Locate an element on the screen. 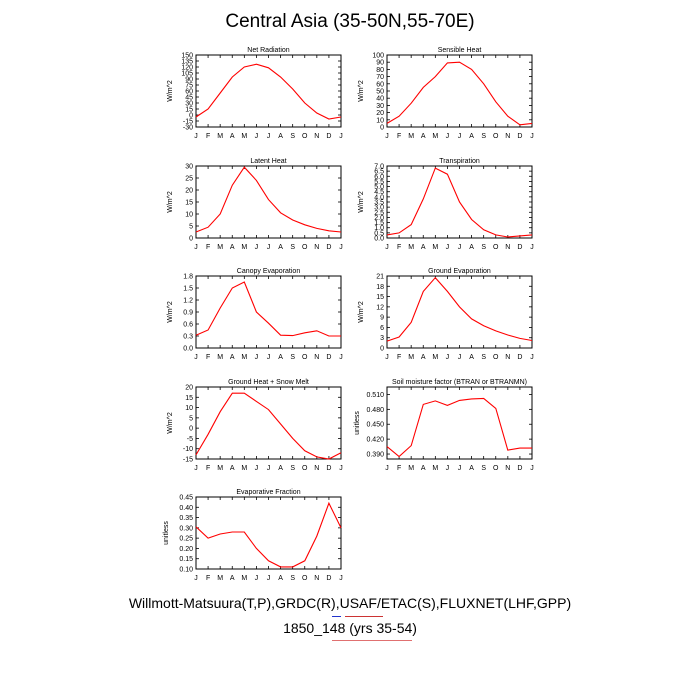 Image resolution: width=700 pixels, height=700 pixels. y-tick-label: 21 is located at coordinates (380, 277).